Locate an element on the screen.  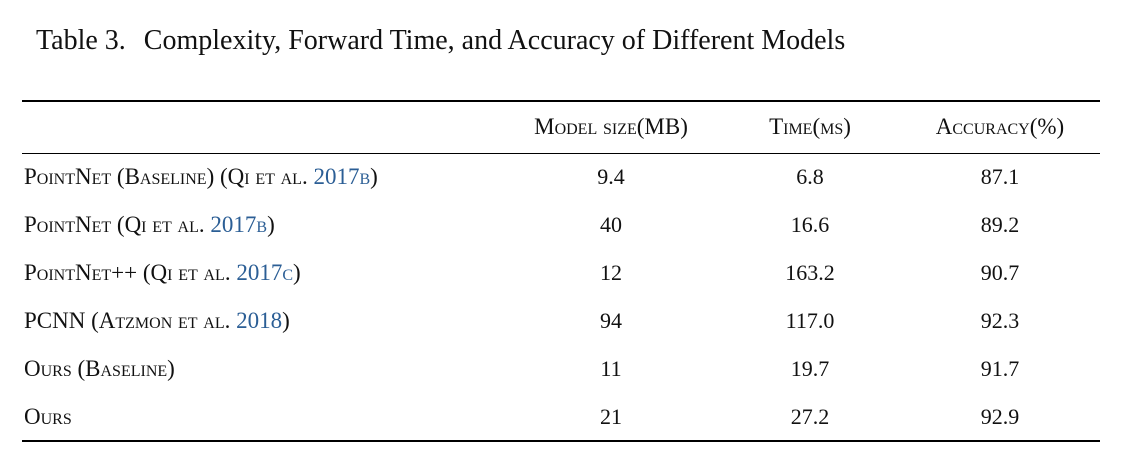
model-size-cell: 12 is located at coordinates (611, 272).